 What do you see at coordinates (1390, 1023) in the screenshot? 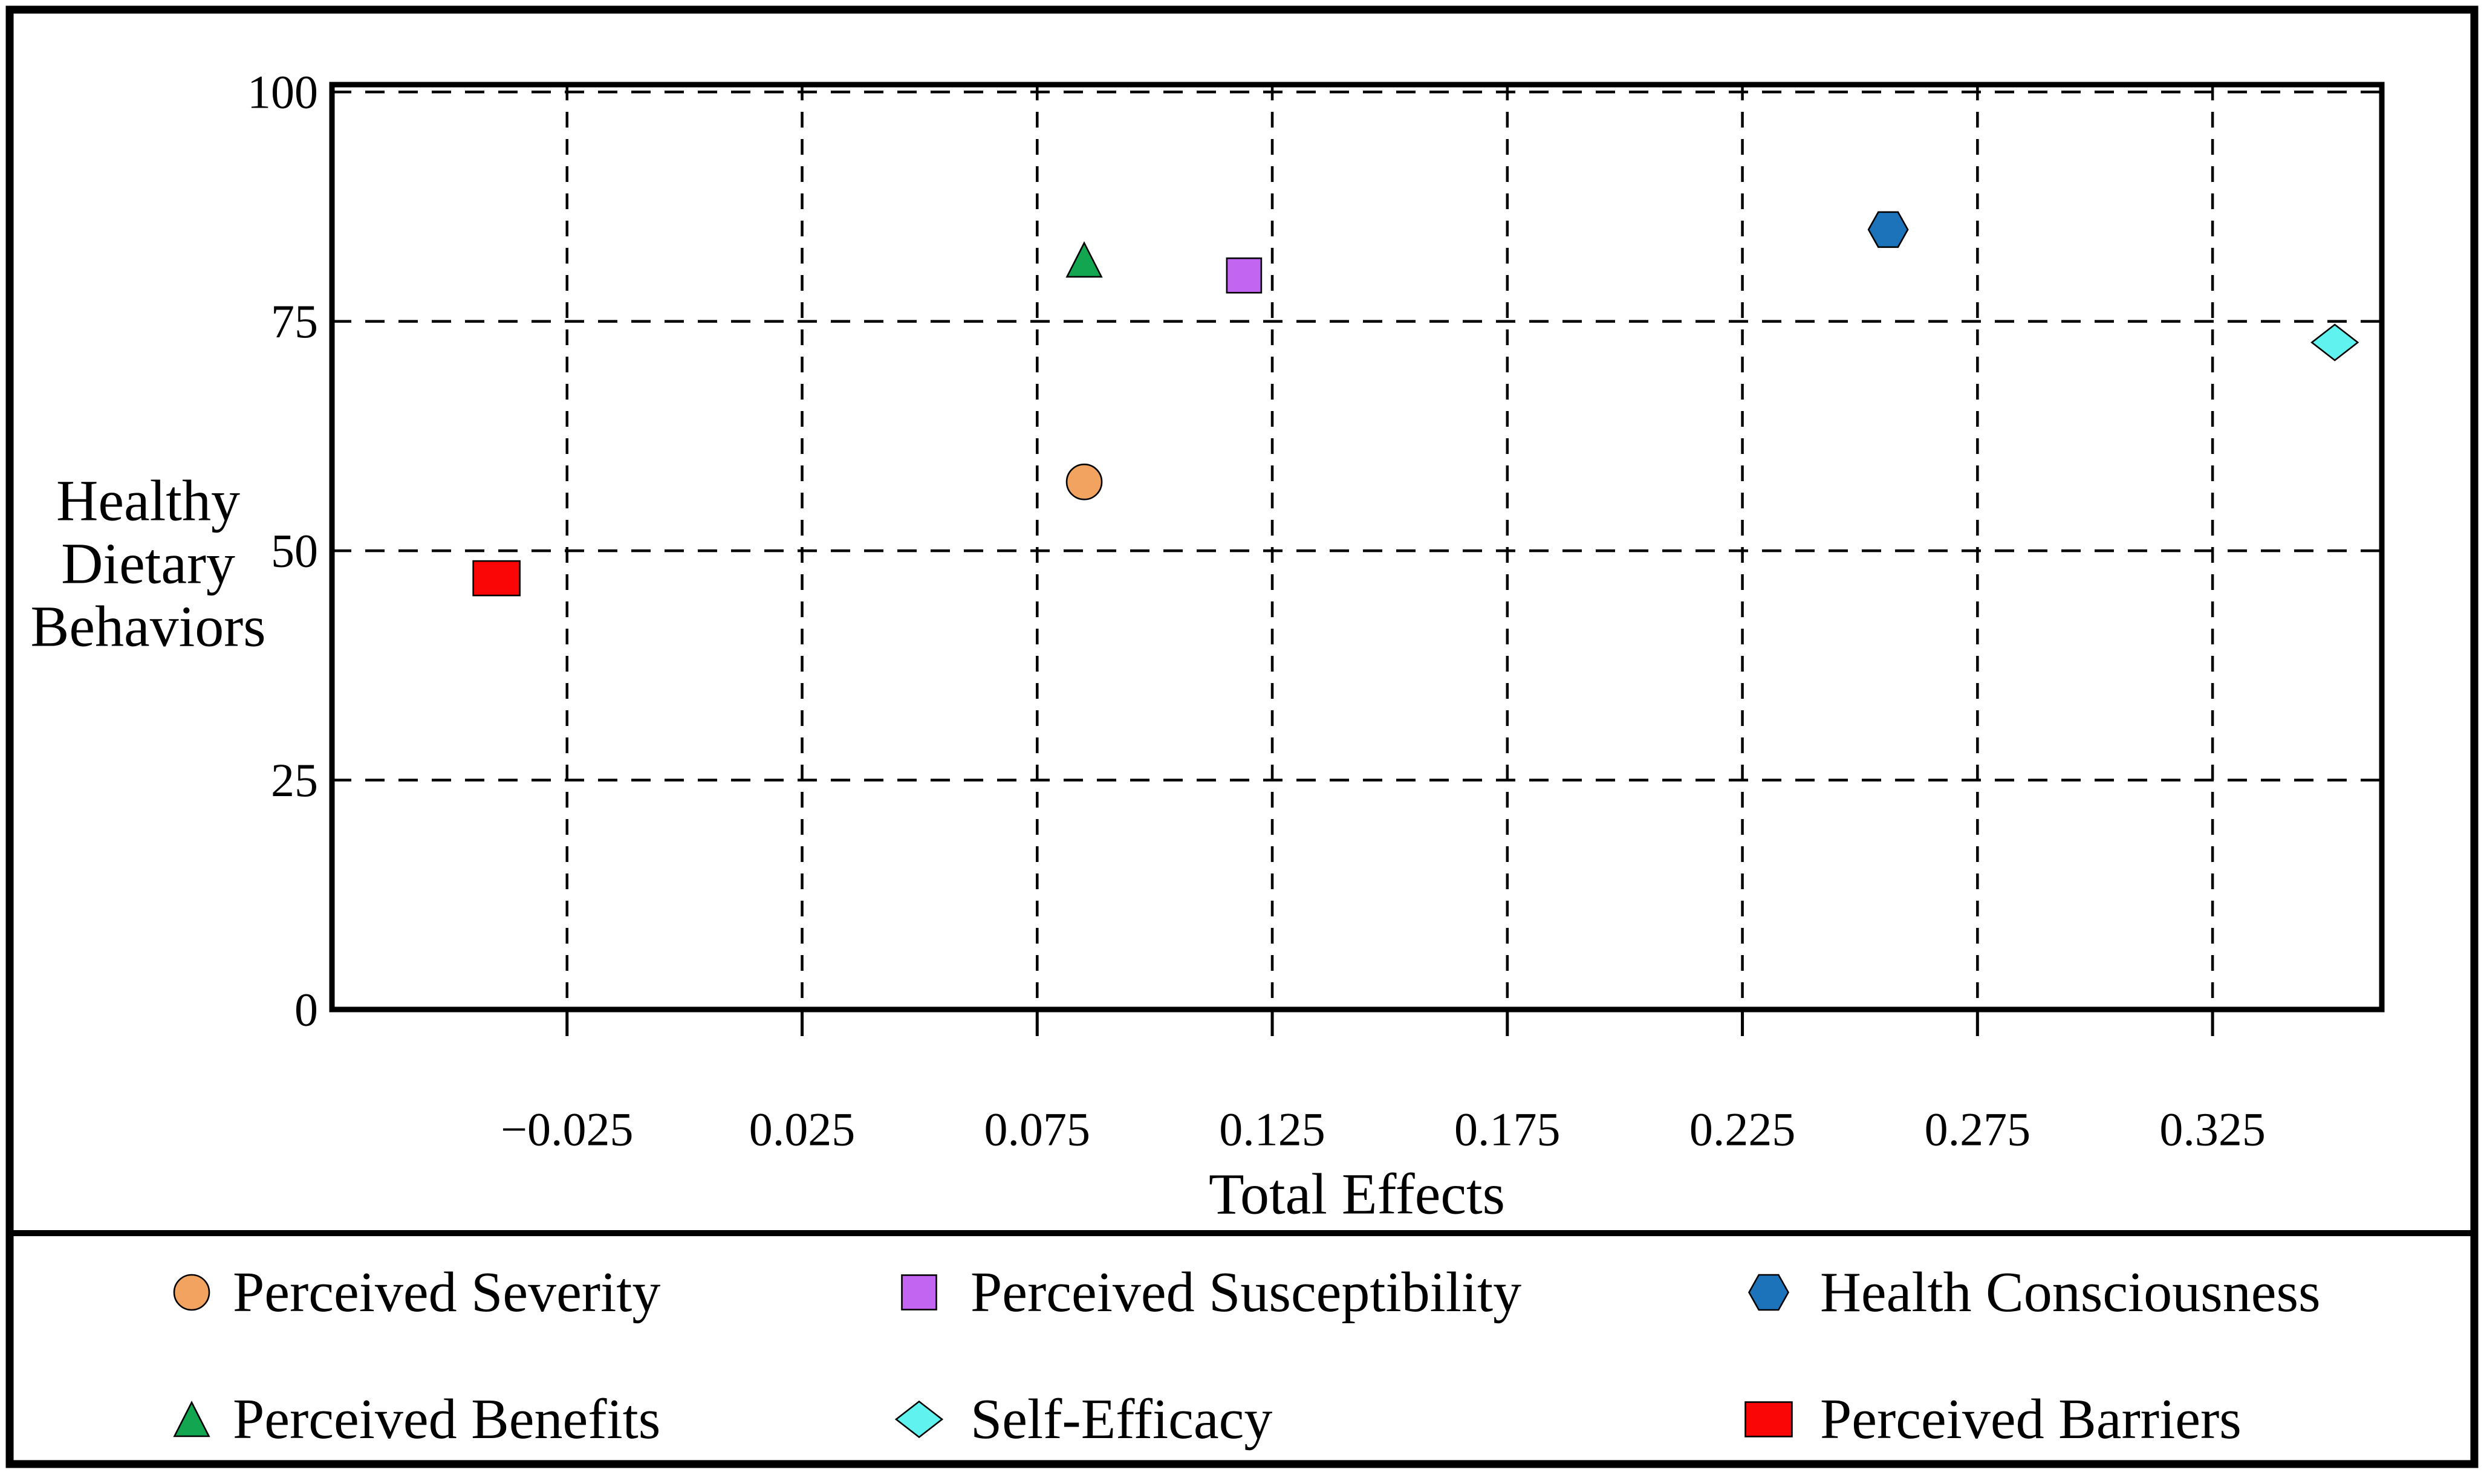
I see `x-axis-ticks` at bounding box center [1390, 1023].